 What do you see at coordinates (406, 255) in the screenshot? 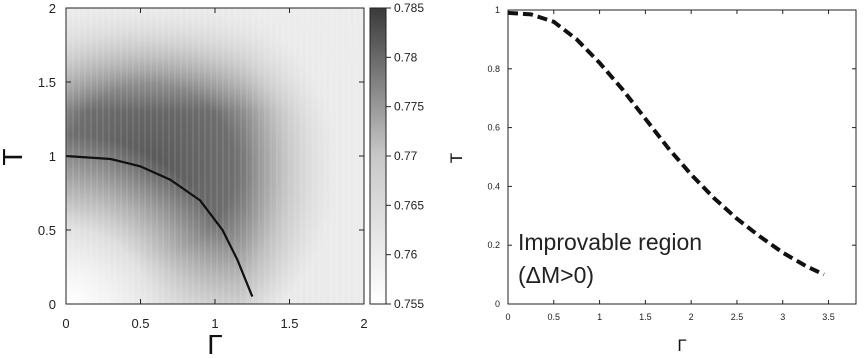
I see `colorbar-tick-label: 0.76` at bounding box center [406, 255].